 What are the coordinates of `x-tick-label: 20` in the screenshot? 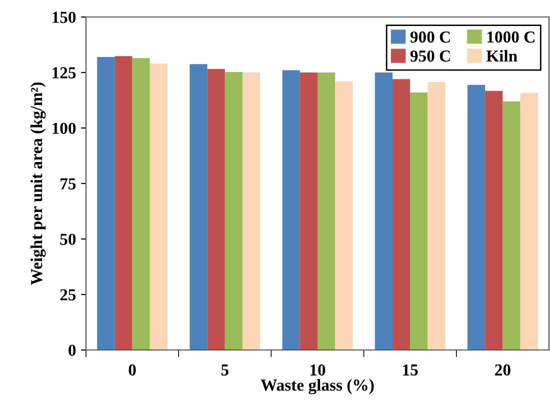 It's located at (502, 370).